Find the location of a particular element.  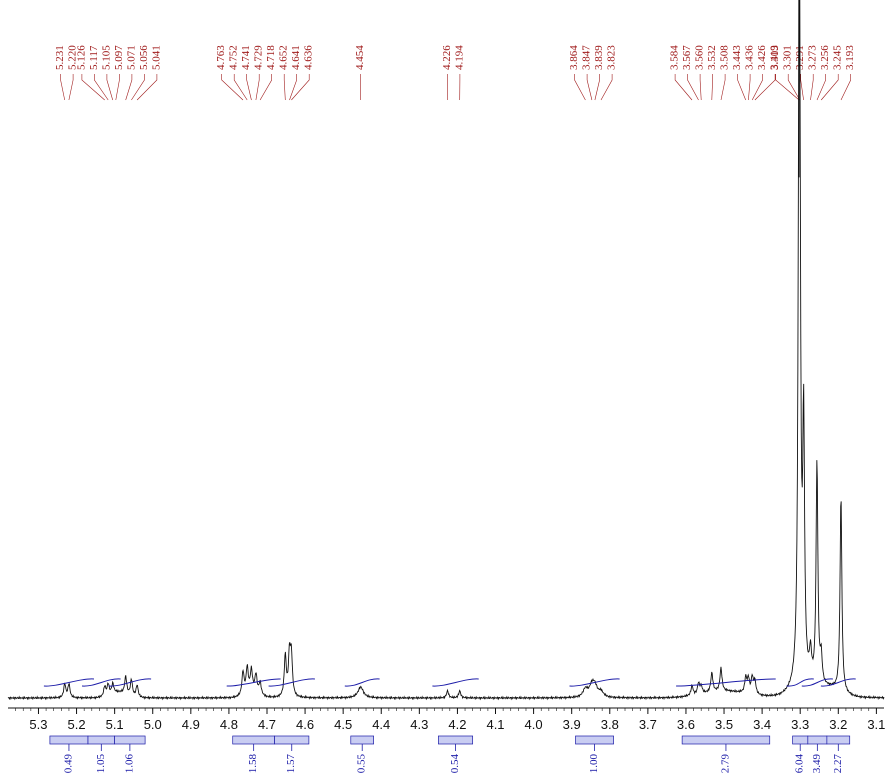

peak-label: 5.071 is located at coordinates (131, 57).